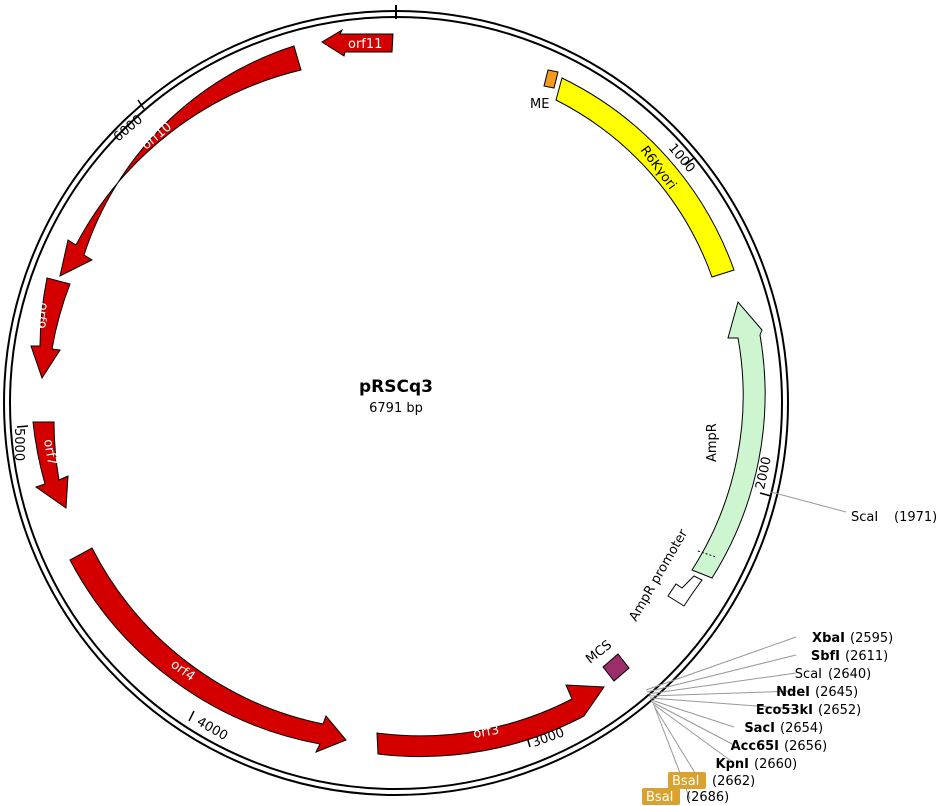  I want to click on feature-ampr-promoter: AmpR promoter, so click(664, 575).